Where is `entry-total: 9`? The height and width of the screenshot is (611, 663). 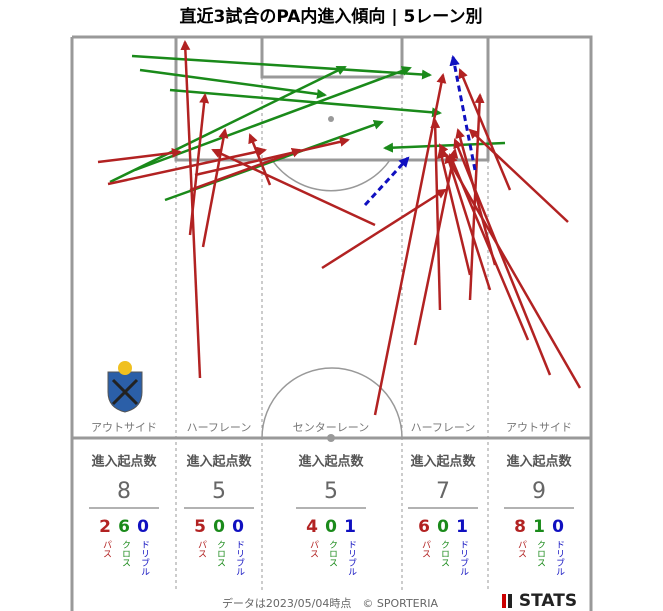
entry-total: 9 is located at coordinates (539, 491).